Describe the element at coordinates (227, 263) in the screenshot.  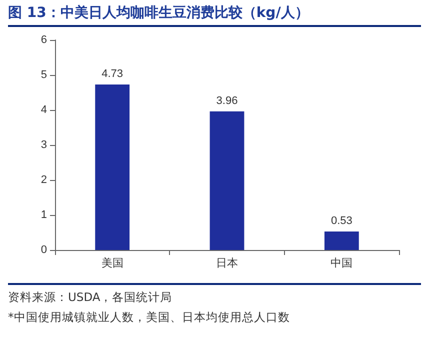
I see `x-tick-label: 日本` at that location.